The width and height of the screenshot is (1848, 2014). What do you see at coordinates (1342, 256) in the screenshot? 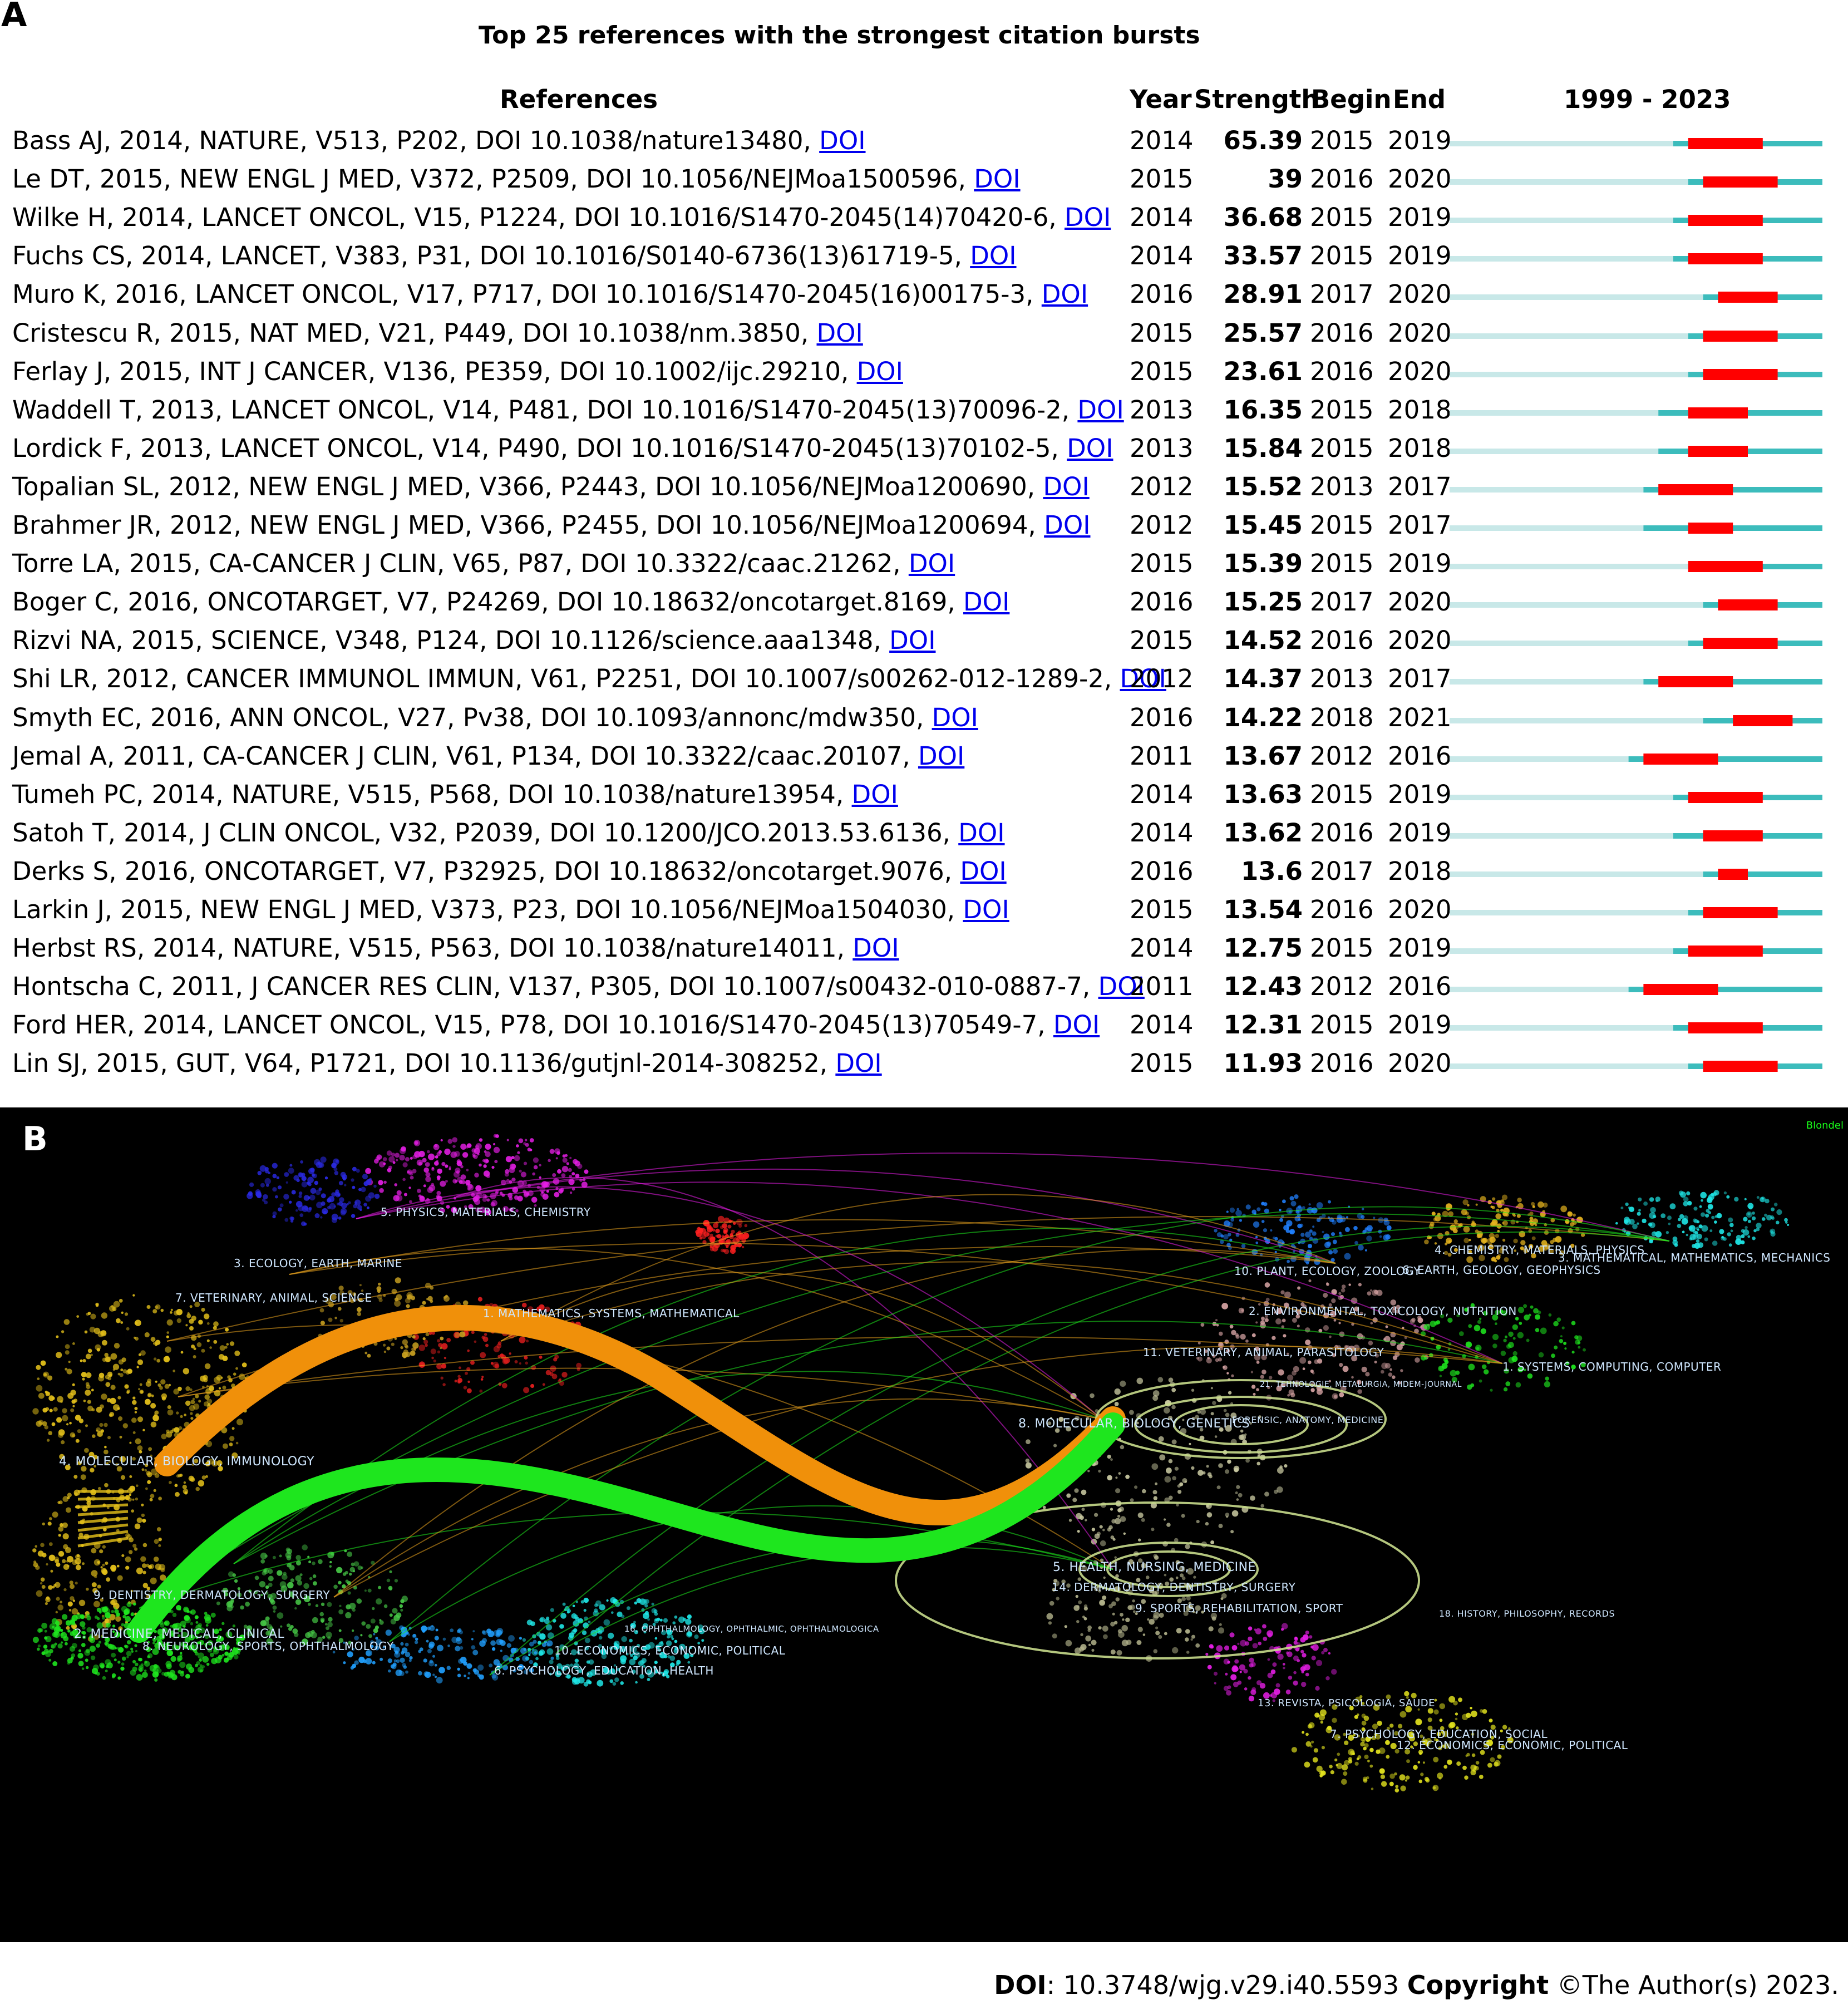
I see `burst-begin-year: 2015` at bounding box center [1342, 256].